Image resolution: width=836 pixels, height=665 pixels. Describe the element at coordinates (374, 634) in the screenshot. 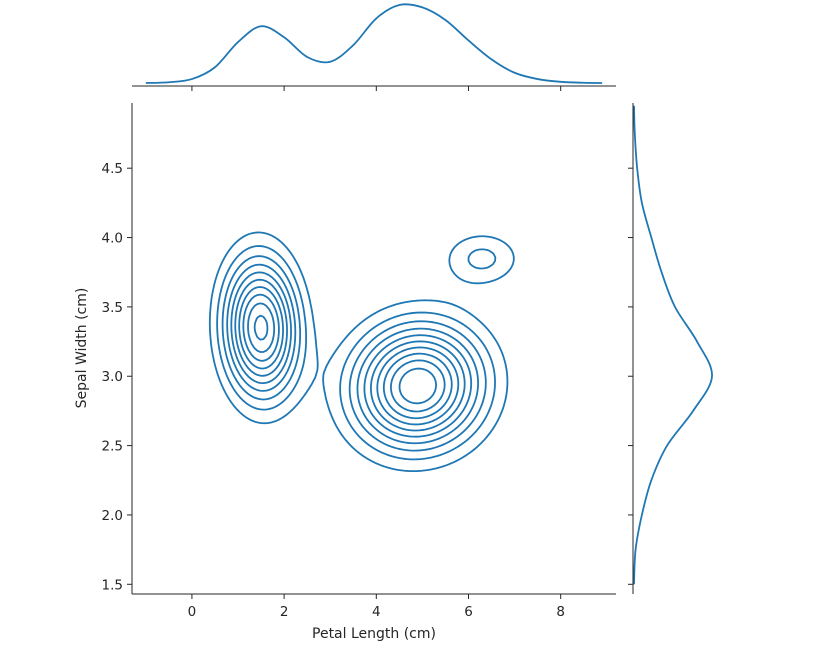

I see `x-axis-label: Petal Length (cm)` at that location.